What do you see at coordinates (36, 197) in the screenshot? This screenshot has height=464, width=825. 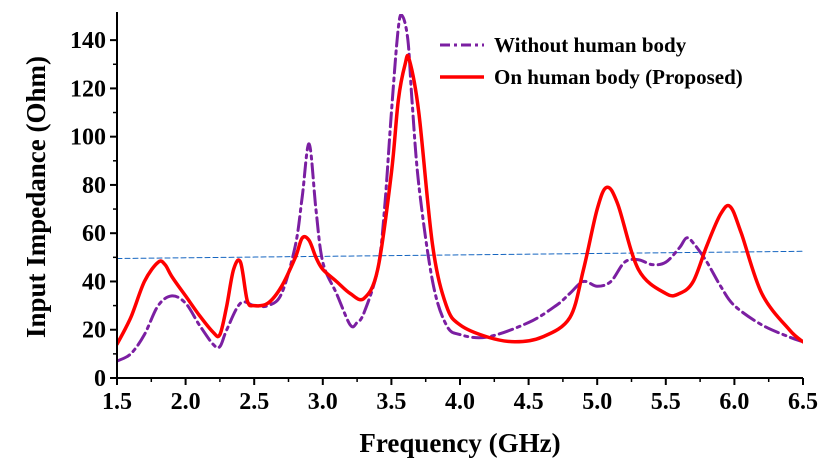 I see `y-axis-title: Input Impedance (Ohm)` at bounding box center [36, 197].